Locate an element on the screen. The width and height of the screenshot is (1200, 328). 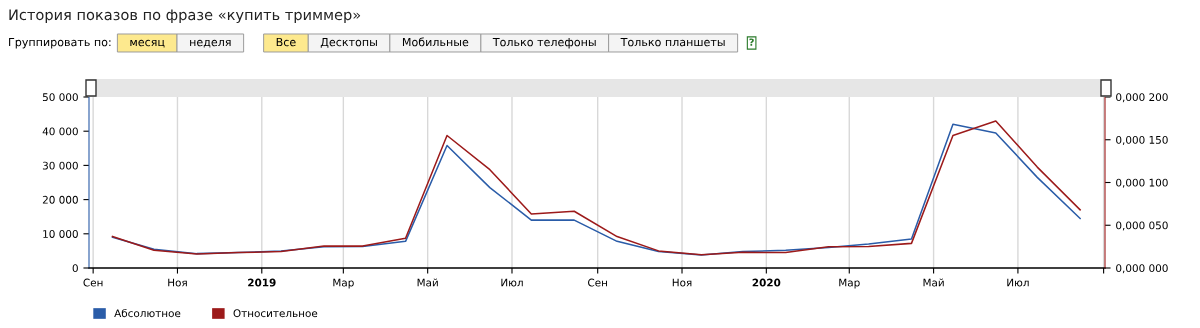
text: Только телефоны is located at coordinates (544, 43).